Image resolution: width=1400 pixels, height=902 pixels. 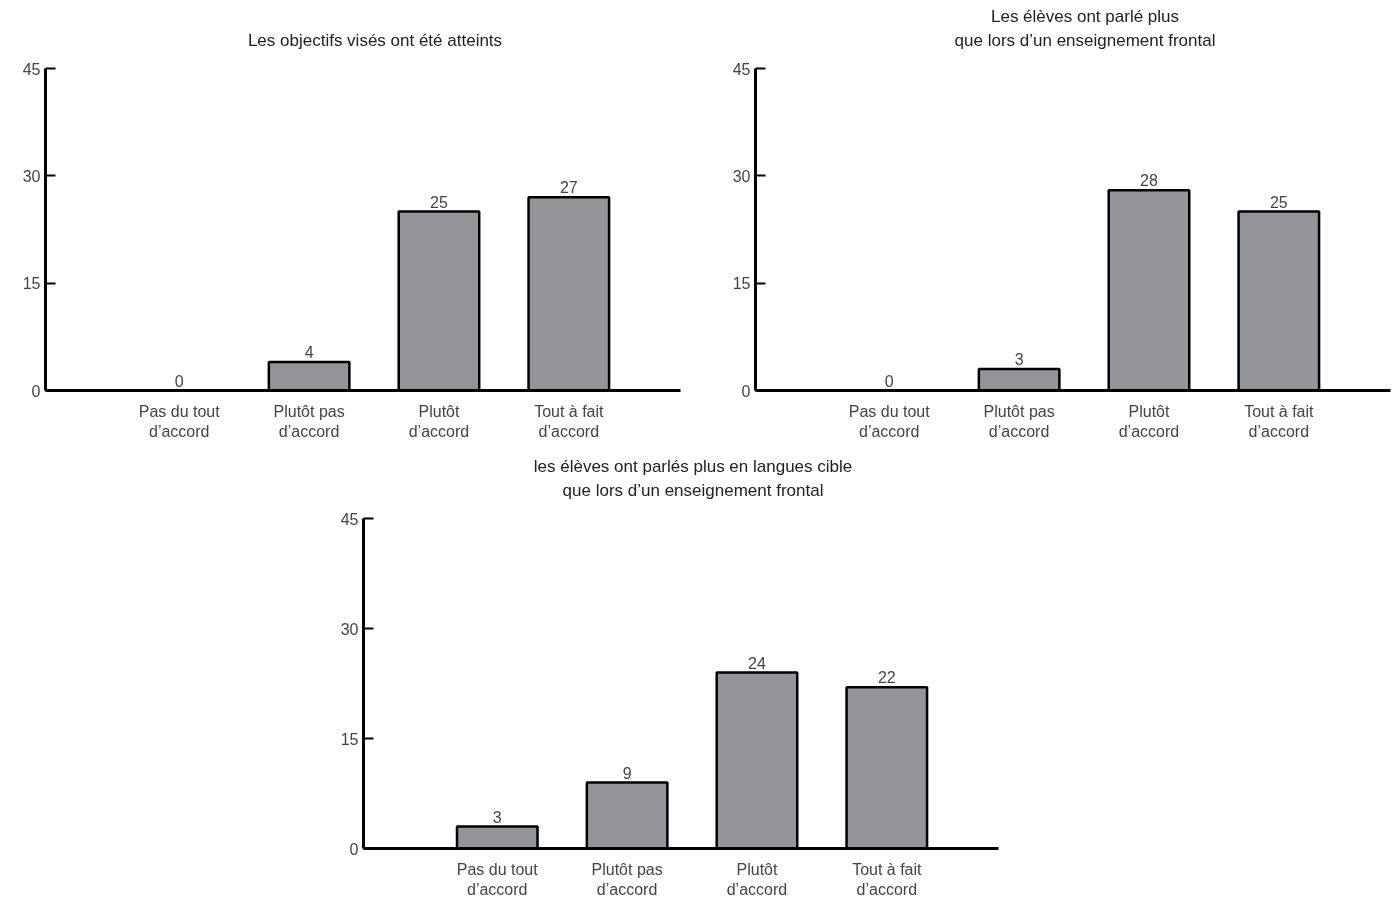 What do you see at coordinates (375, 41) in the screenshot?
I see `chart-title: Les objectifs visés ont été atteints` at bounding box center [375, 41].